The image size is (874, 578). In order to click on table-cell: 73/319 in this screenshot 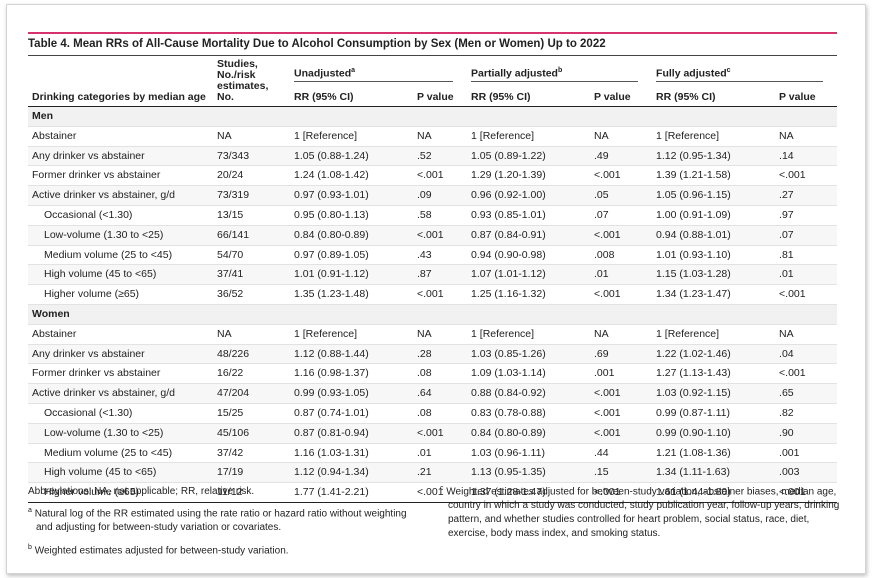, I will do `click(251, 195)`.